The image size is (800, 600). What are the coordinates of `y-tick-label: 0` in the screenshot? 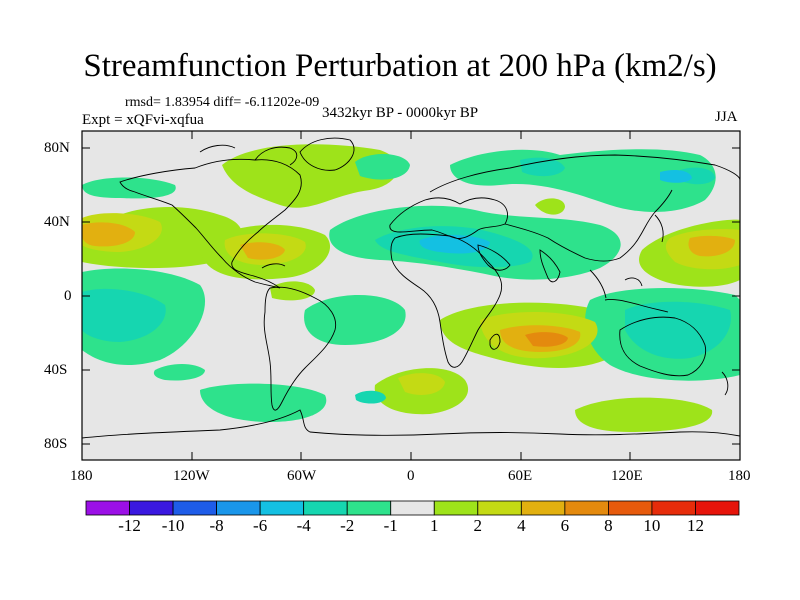 It's located at (68, 296).